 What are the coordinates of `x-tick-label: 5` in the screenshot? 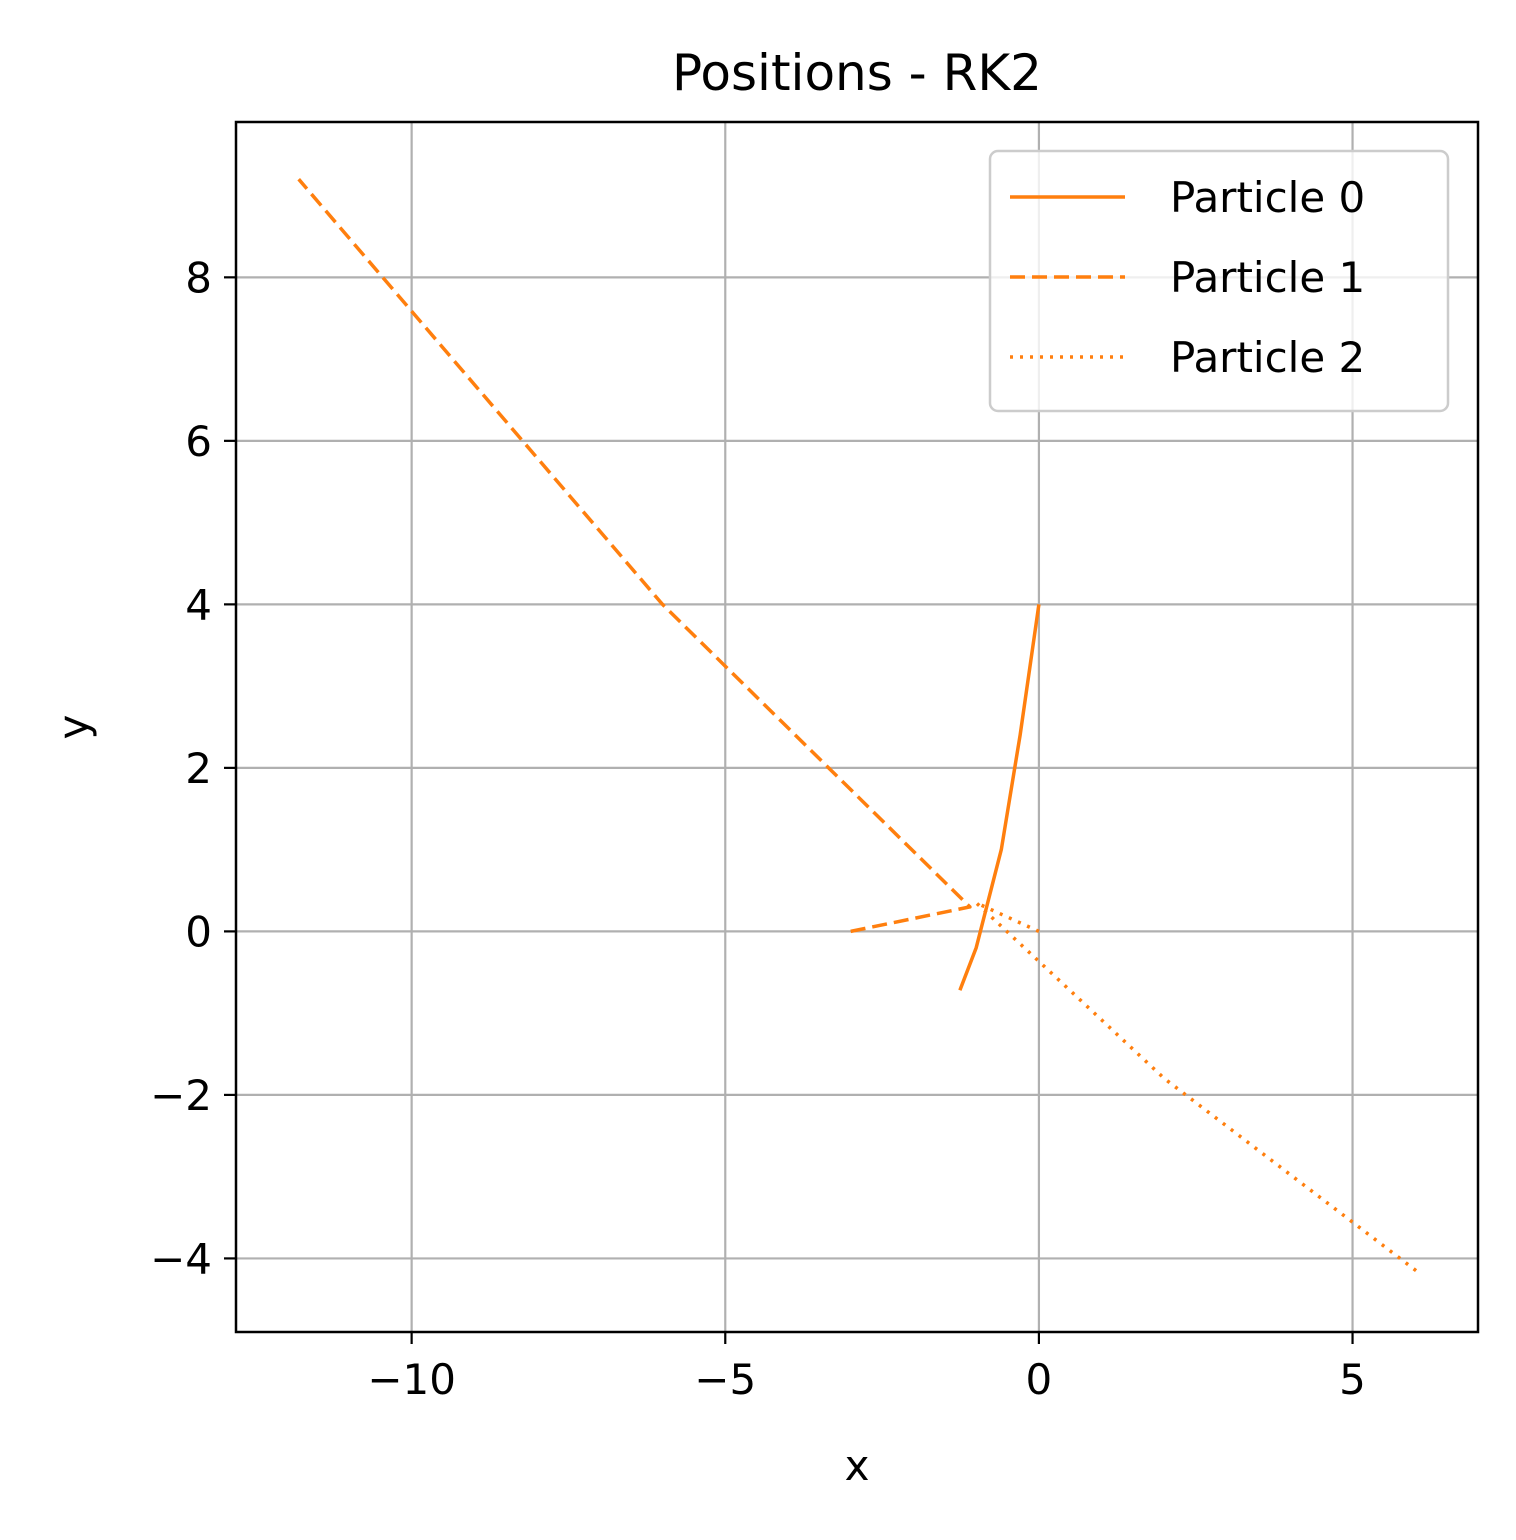 It's located at (1352, 1379).